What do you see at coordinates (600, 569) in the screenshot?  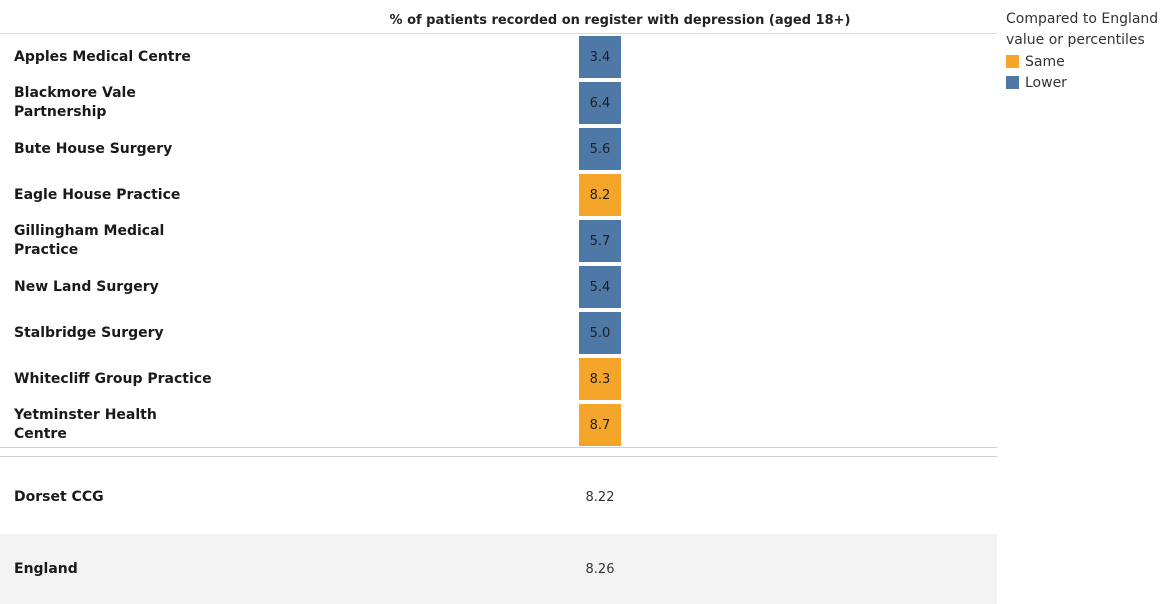 I see `summary-value: 8.26` at bounding box center [600, 569].